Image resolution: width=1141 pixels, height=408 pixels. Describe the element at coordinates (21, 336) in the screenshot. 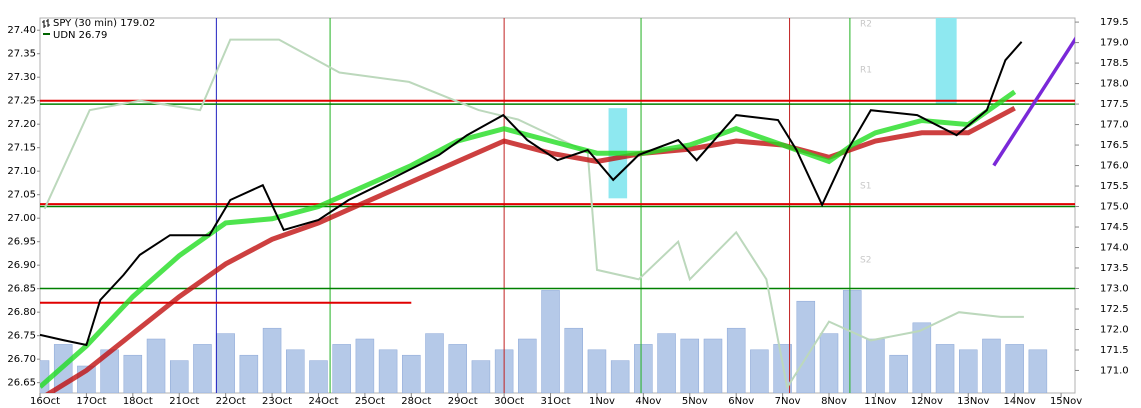

I see `y-tick-label: 26.75` at that location.